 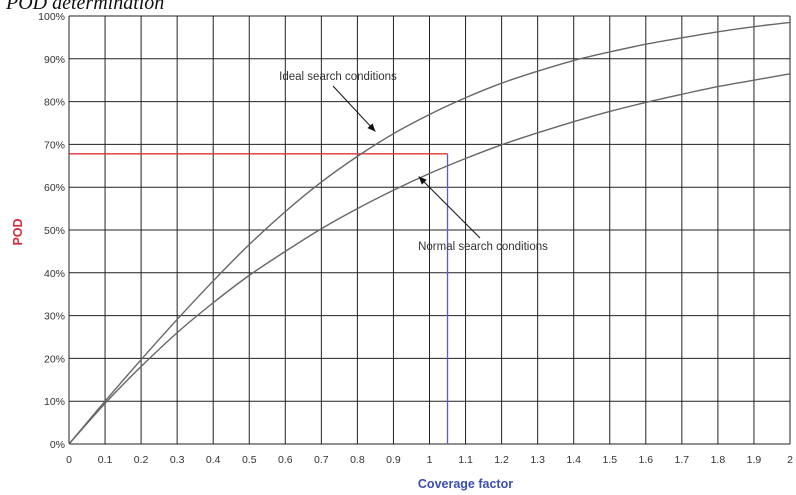 I want to click on y-axis-label: POD, so click(x=18, y=231).